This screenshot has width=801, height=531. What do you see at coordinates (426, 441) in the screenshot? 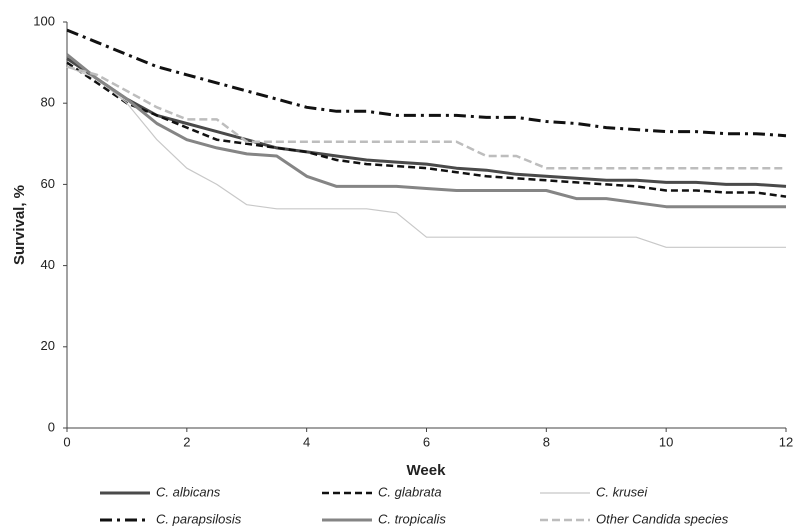
I see `x-tick-label: 6` at bounding box center [426, 441].